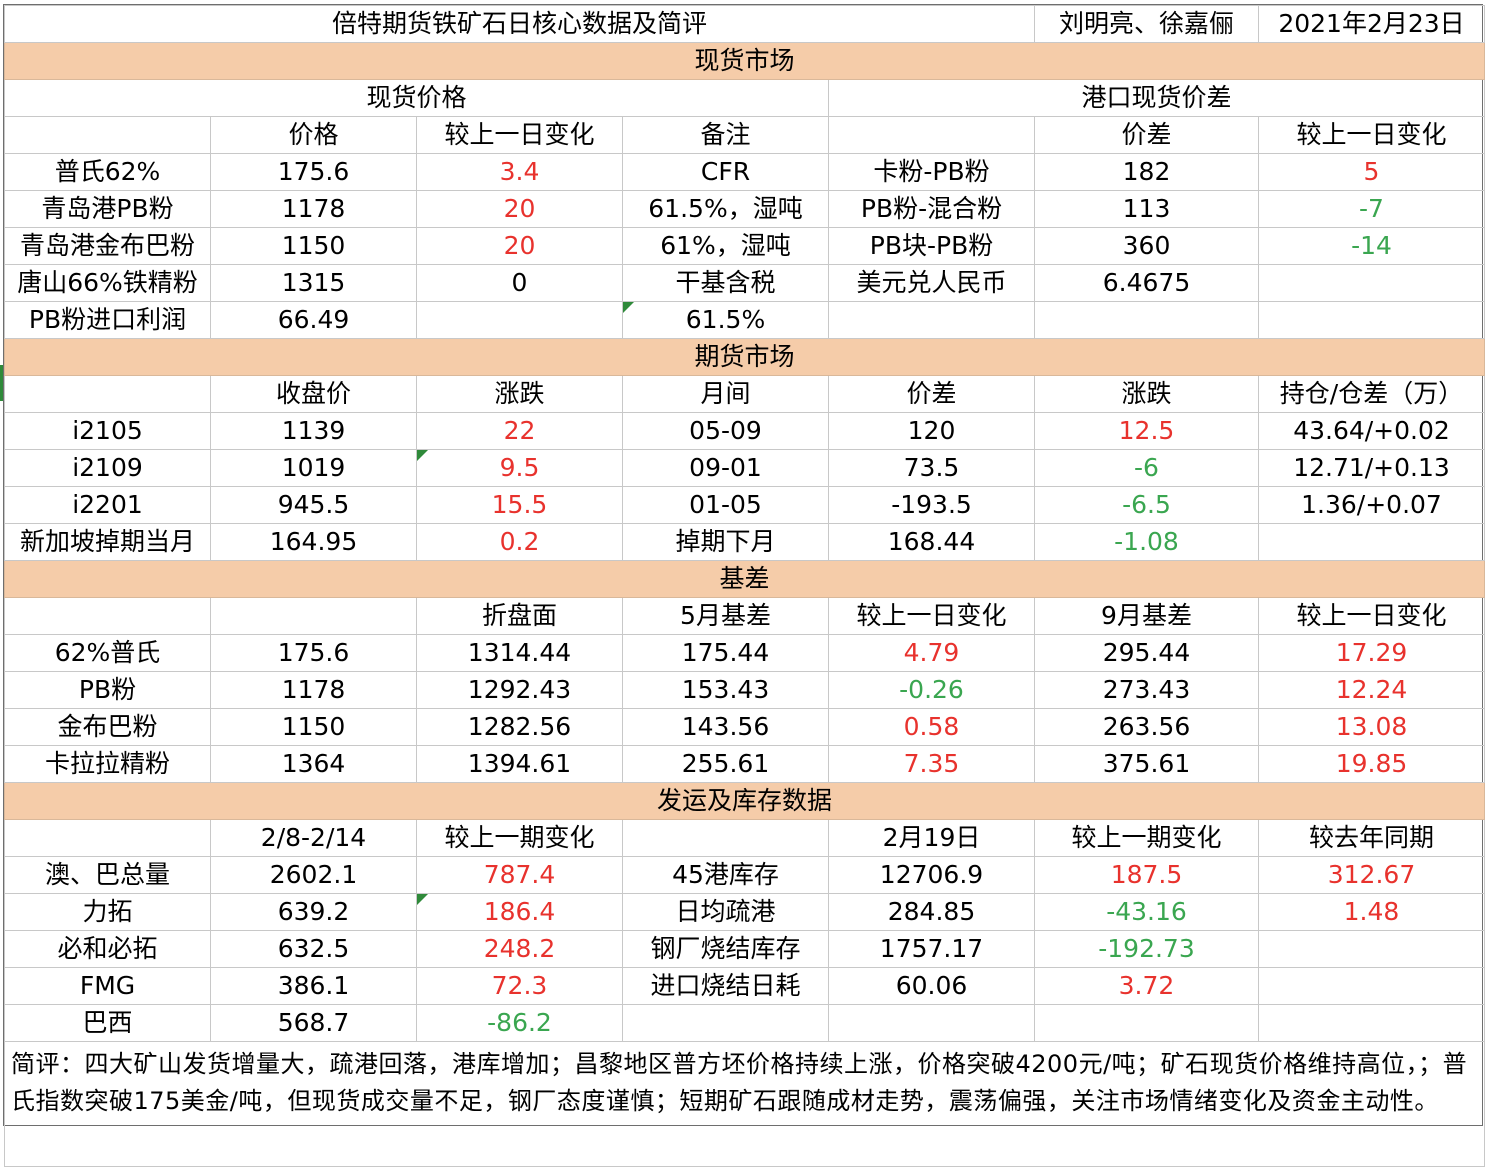 Image resolution: width=1486 pixels, height=1167 pixels. I want to click on column-header: 价差, so click(931, 394).